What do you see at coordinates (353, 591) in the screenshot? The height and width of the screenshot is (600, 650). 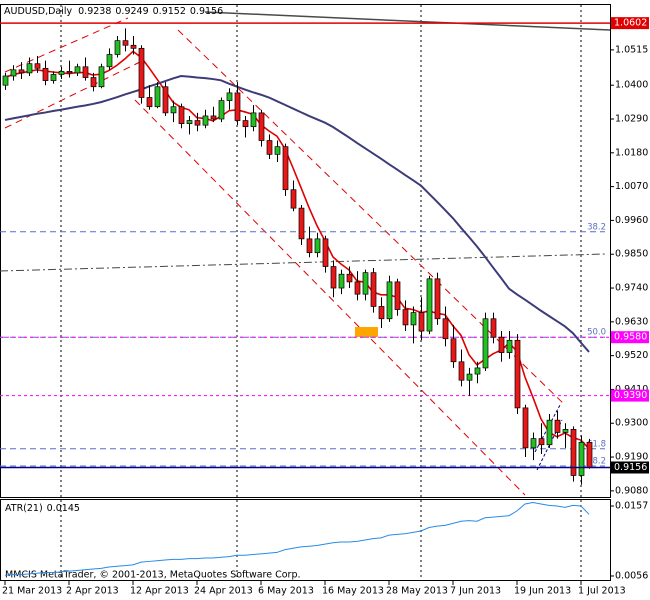 I see `x-tick-label: 16 May 2013` at bounding box center [353, 591].